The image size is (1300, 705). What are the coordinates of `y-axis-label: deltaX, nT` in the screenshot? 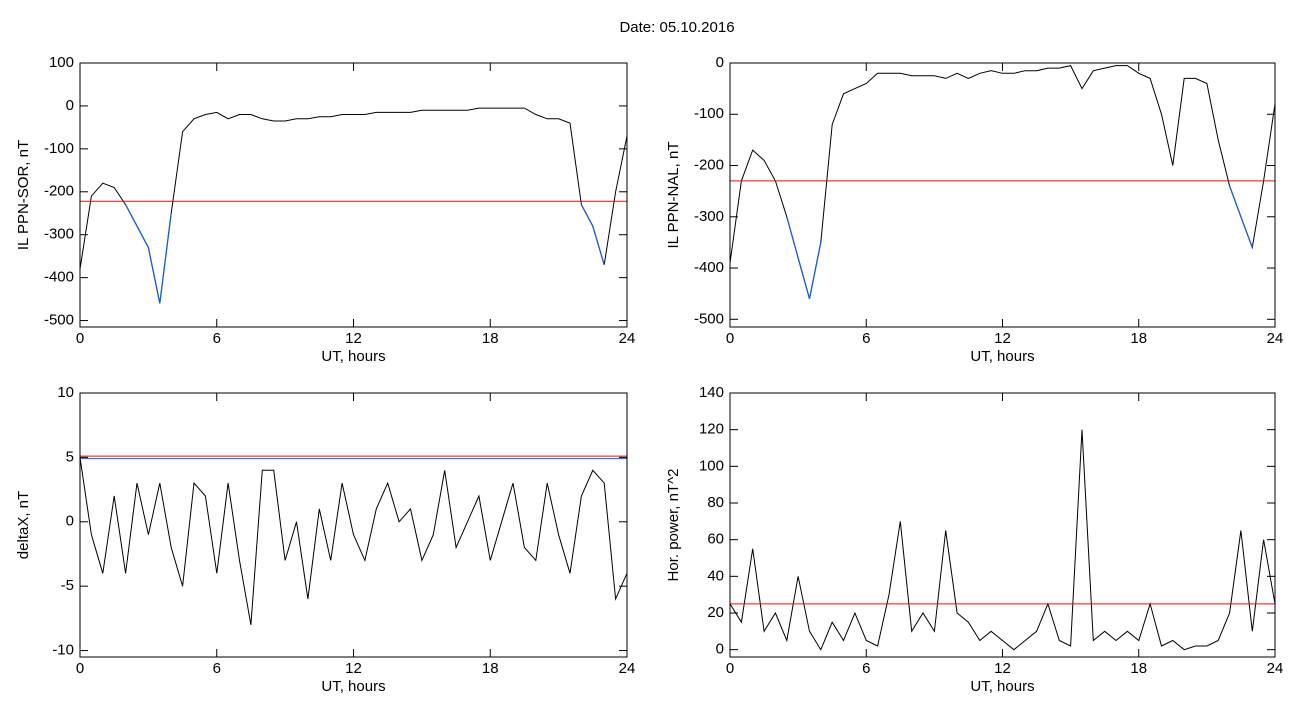 It's located at (23, 525).